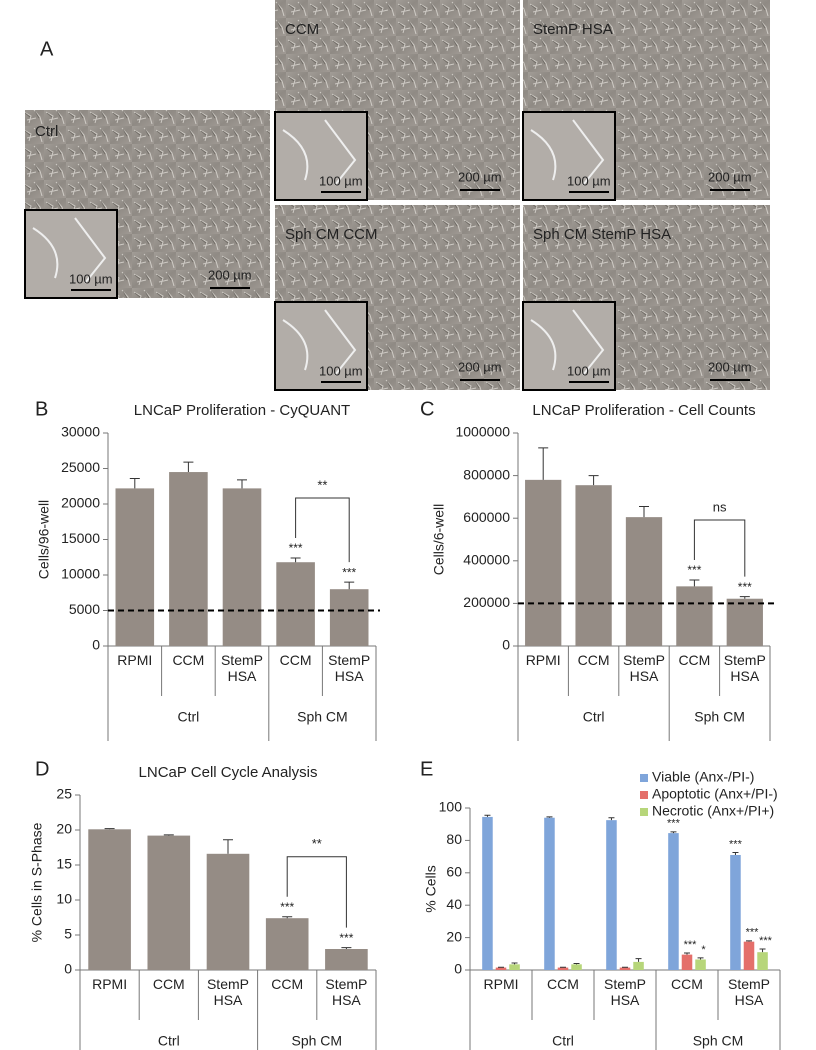  Describe the element at coordinates (37, 882) in the screenshot. I see `y-axis-label: % Cells in S-Phase` at that location.